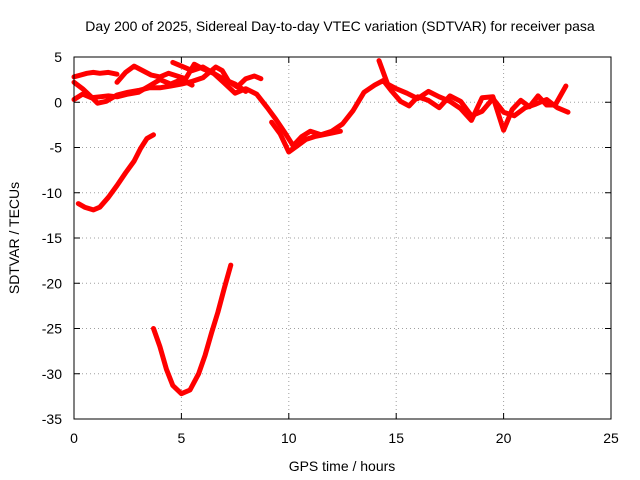 The height and width of the screenshot is (480, 640). What do you see at coordinates (342, 466) in the screenshot?
I see `x-axis-label: GPS time / hours` at bounding box center [342, 466].